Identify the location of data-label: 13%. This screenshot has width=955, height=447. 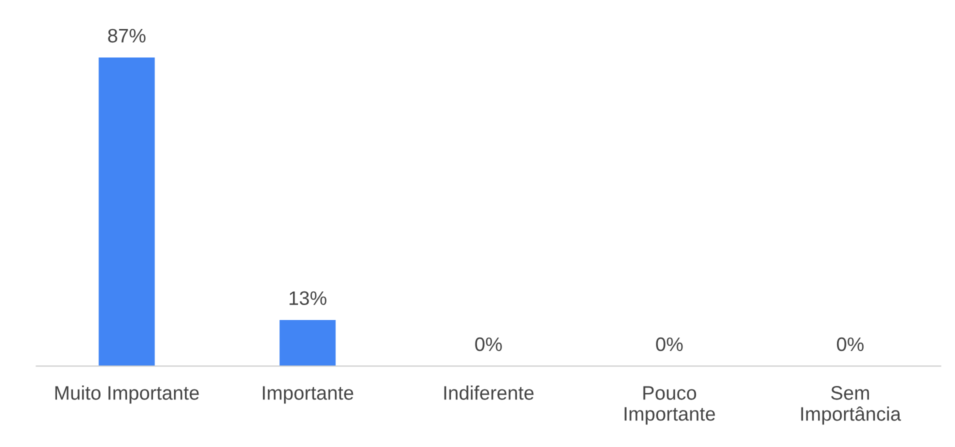
(308, 298).